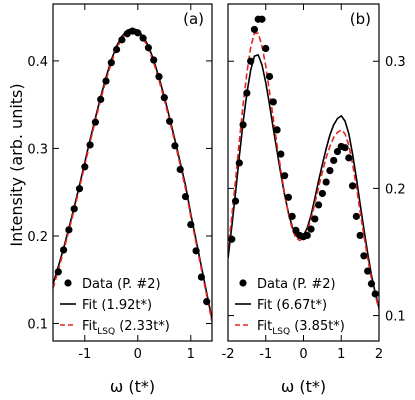 Image resolution: width=415 pixels, height=400 pixels. I want to click on legend-label: Fit (6.67t*), so click(292, 305).